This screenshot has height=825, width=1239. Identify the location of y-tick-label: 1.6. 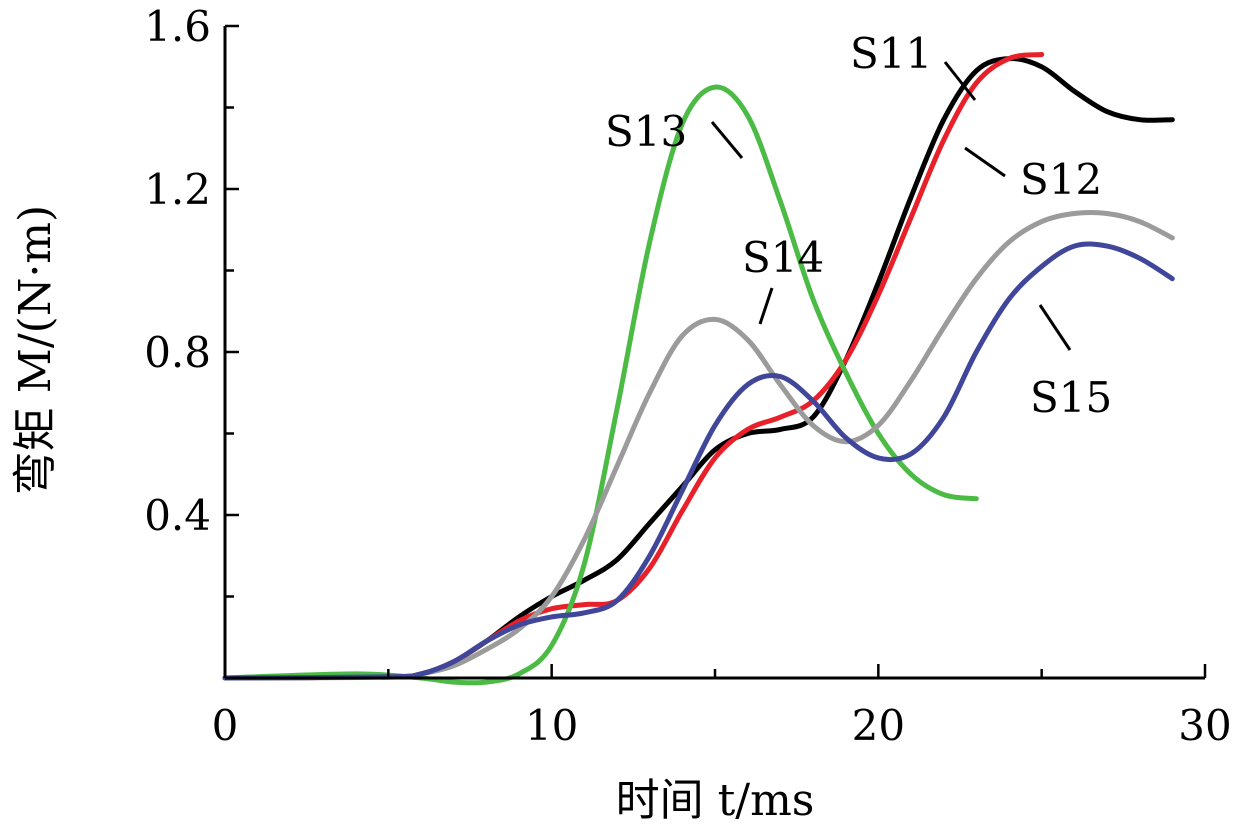
(177, 26).